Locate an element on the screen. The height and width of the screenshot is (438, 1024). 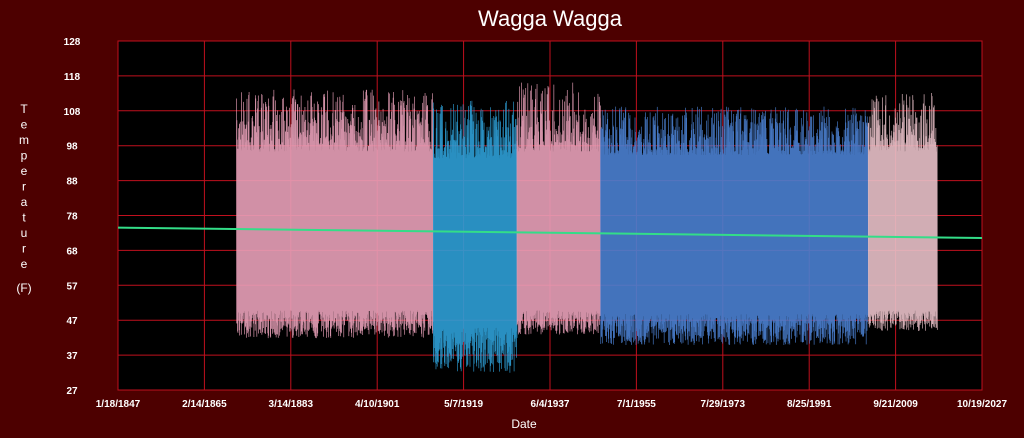
x-axis-label: Date is located at coordinates (524, 424).